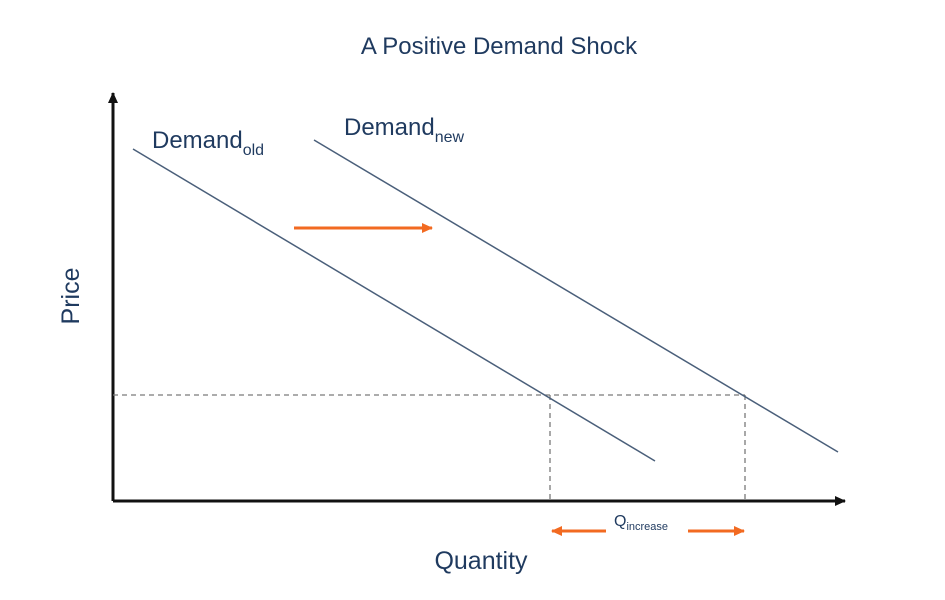  What do you see at coordinates (481, 561) in the screenshot?
I see `x-axis-label: Quantity` at bounding box center [481, 561].